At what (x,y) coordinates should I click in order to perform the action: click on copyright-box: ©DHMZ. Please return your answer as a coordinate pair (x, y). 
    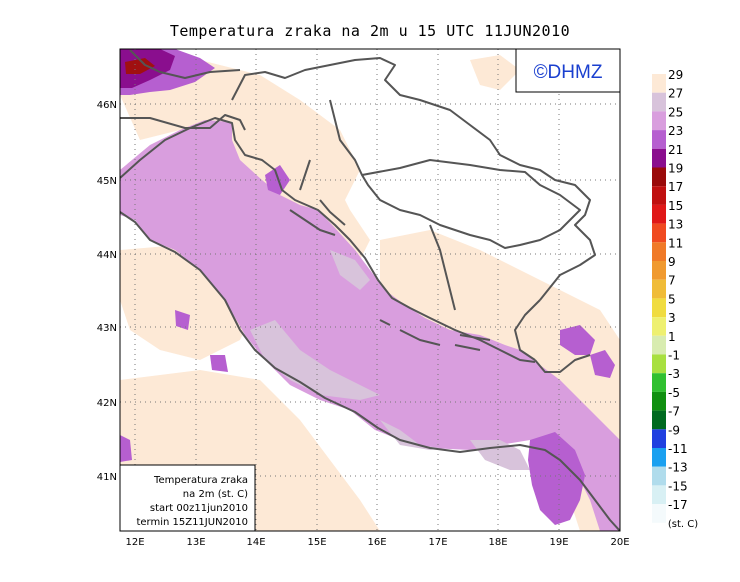
    Looking at the image, I should click on (568, 70).